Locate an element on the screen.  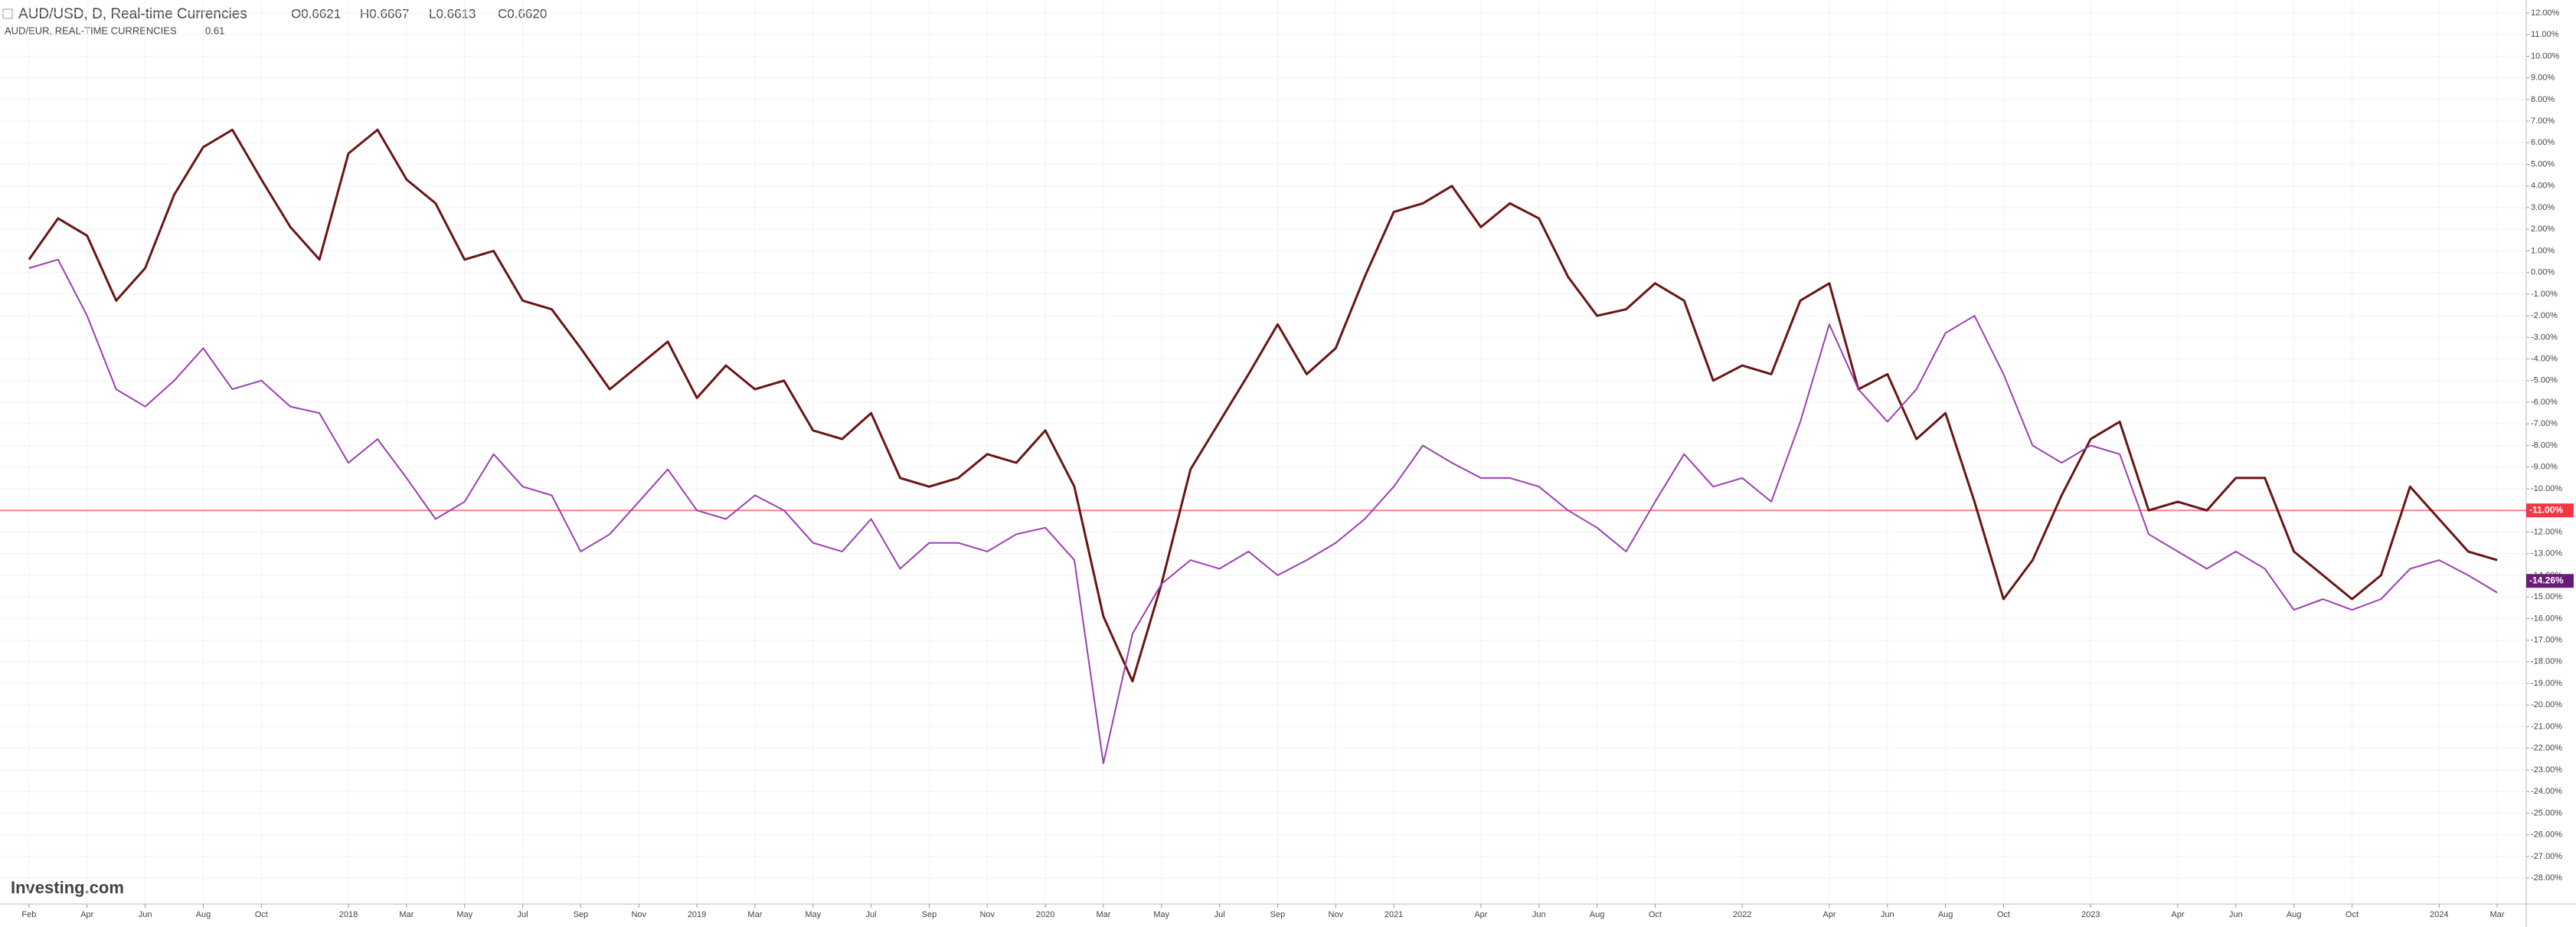
y-tick-label: -23.00% is located at coordinates (2546, 770).